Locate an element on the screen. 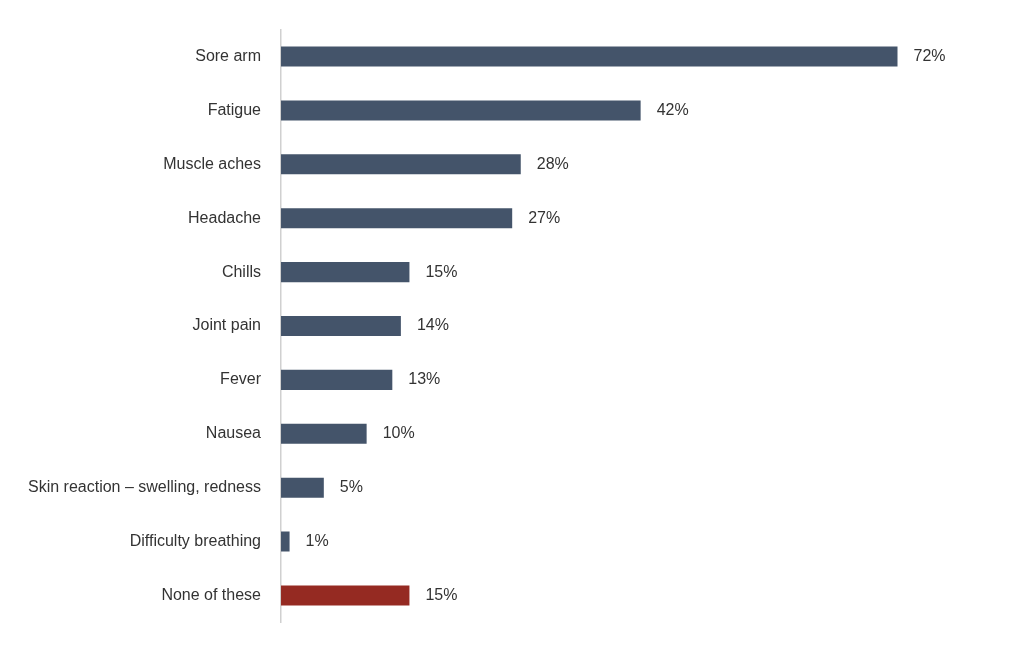 This screenshot has height=652, width=1026. y-tick-label: Joint pain is located at coordinates (227, 325).